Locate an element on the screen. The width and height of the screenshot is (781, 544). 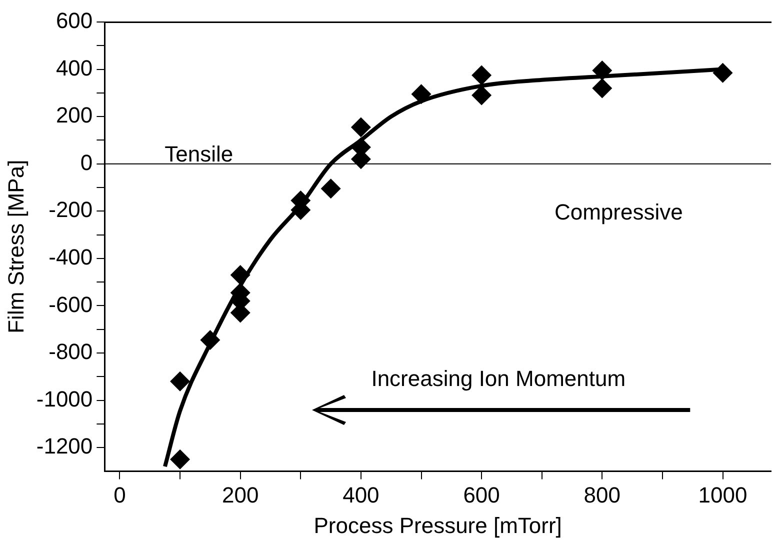
x-tick-label: 600 is located at coordinates (481, 495).